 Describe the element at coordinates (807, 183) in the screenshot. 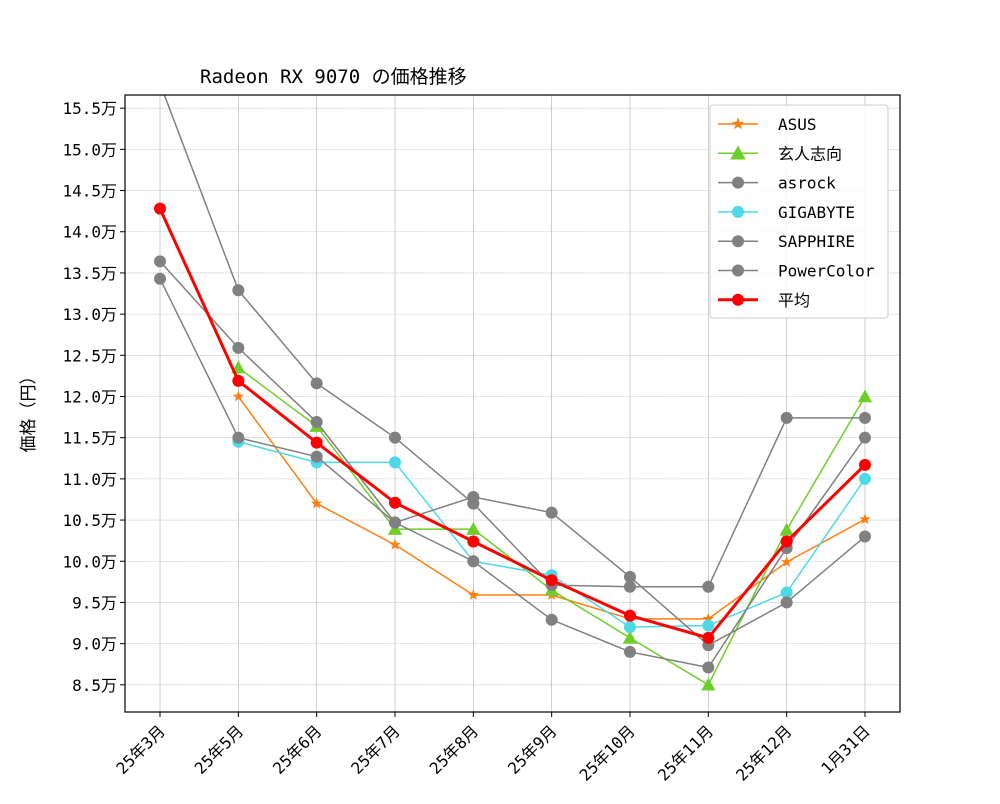

I see `legend-label: asrock` at that location.